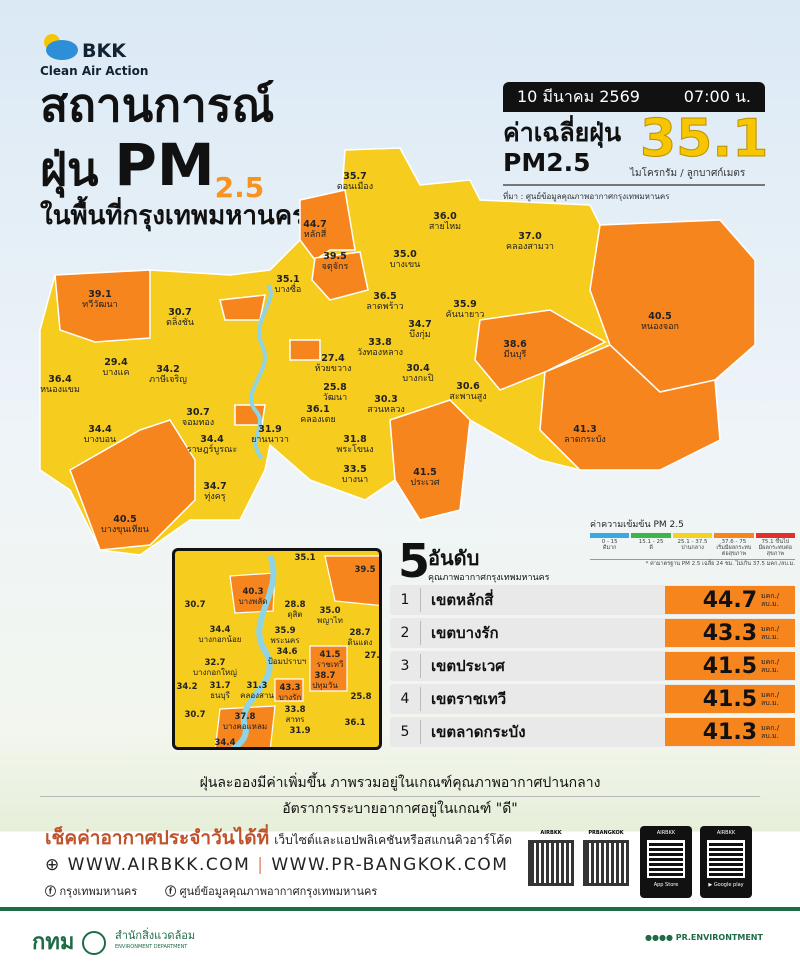  What do you see at coordinates (195, 715) in the screenshot?
I see `district-label: 30.7` at bounding box center [195, 715].